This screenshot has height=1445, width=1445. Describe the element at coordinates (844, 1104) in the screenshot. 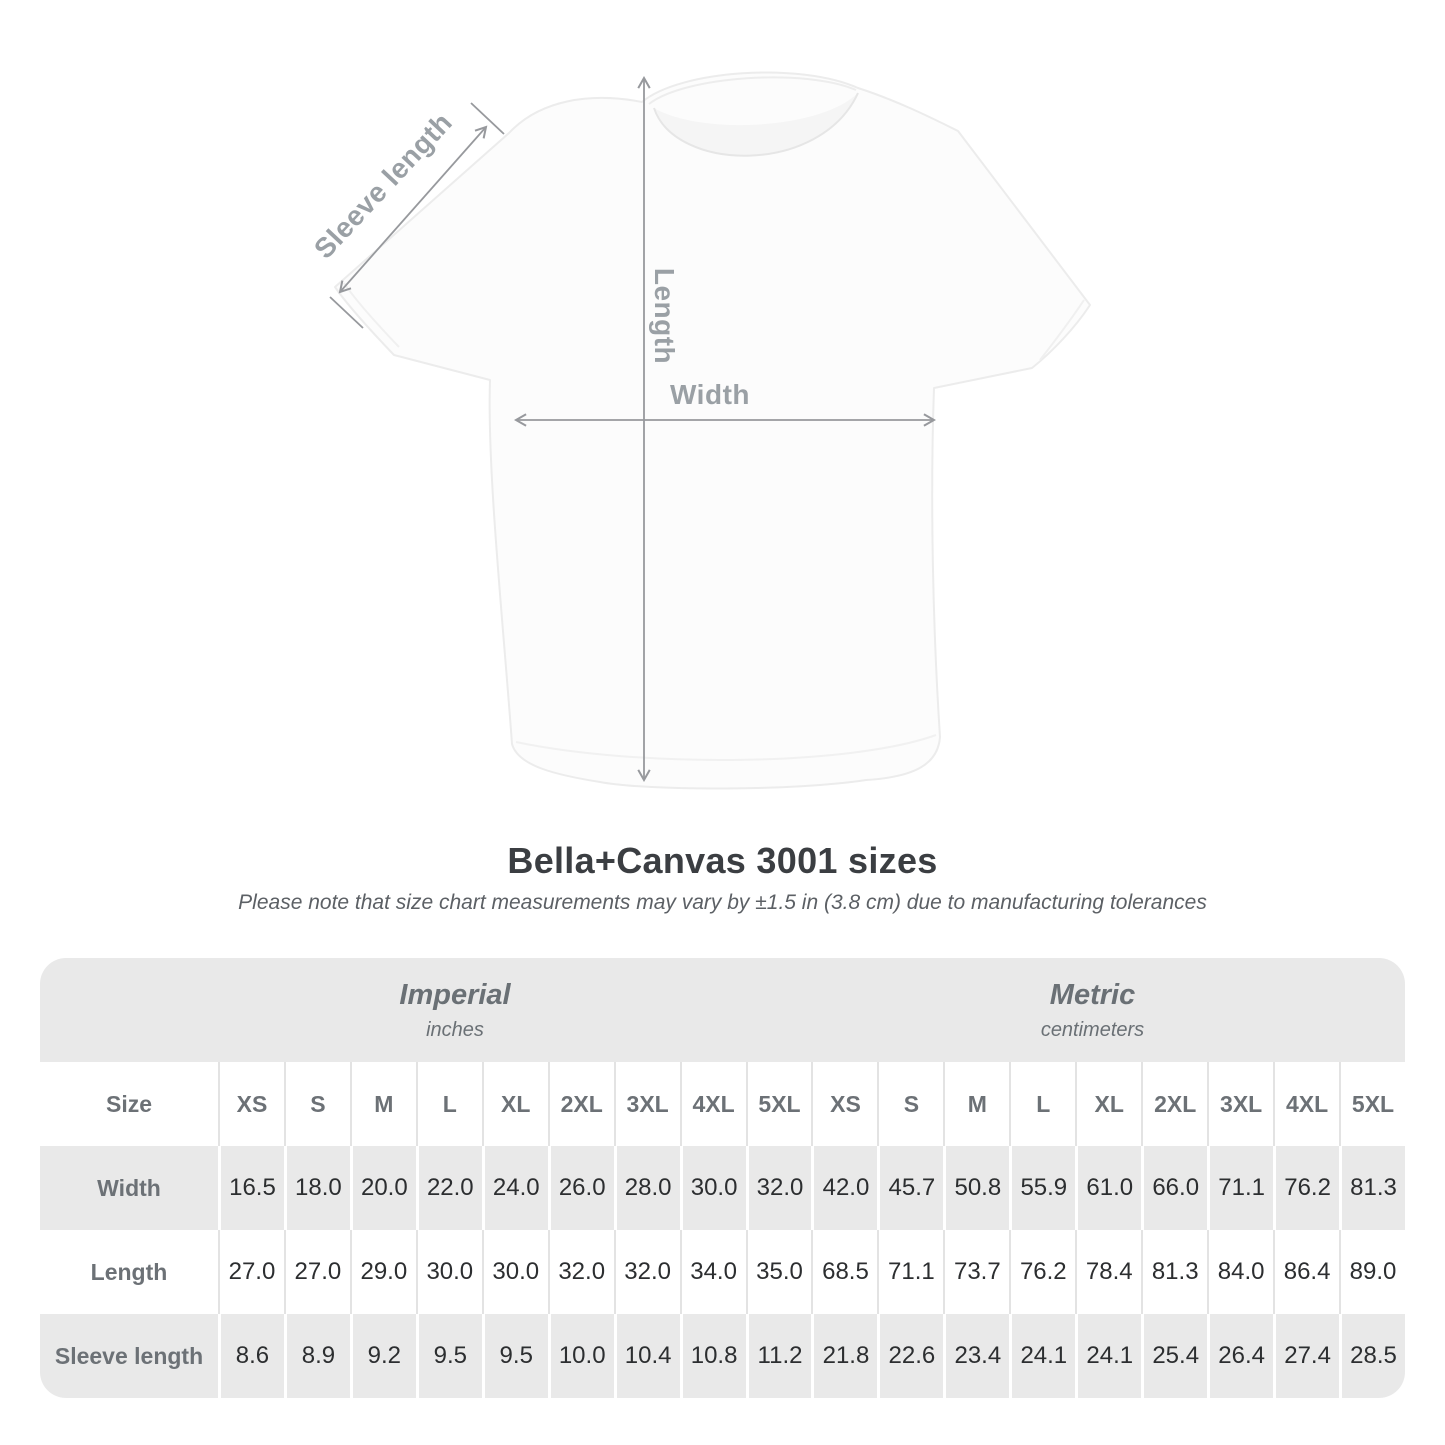

I see `size-header-metric-xs: XS` at that location.